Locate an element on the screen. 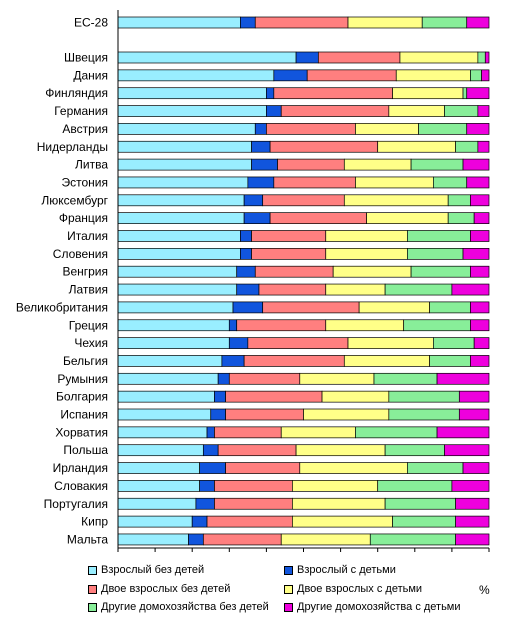  category-label: Польша is located at coordinates (85, 450).